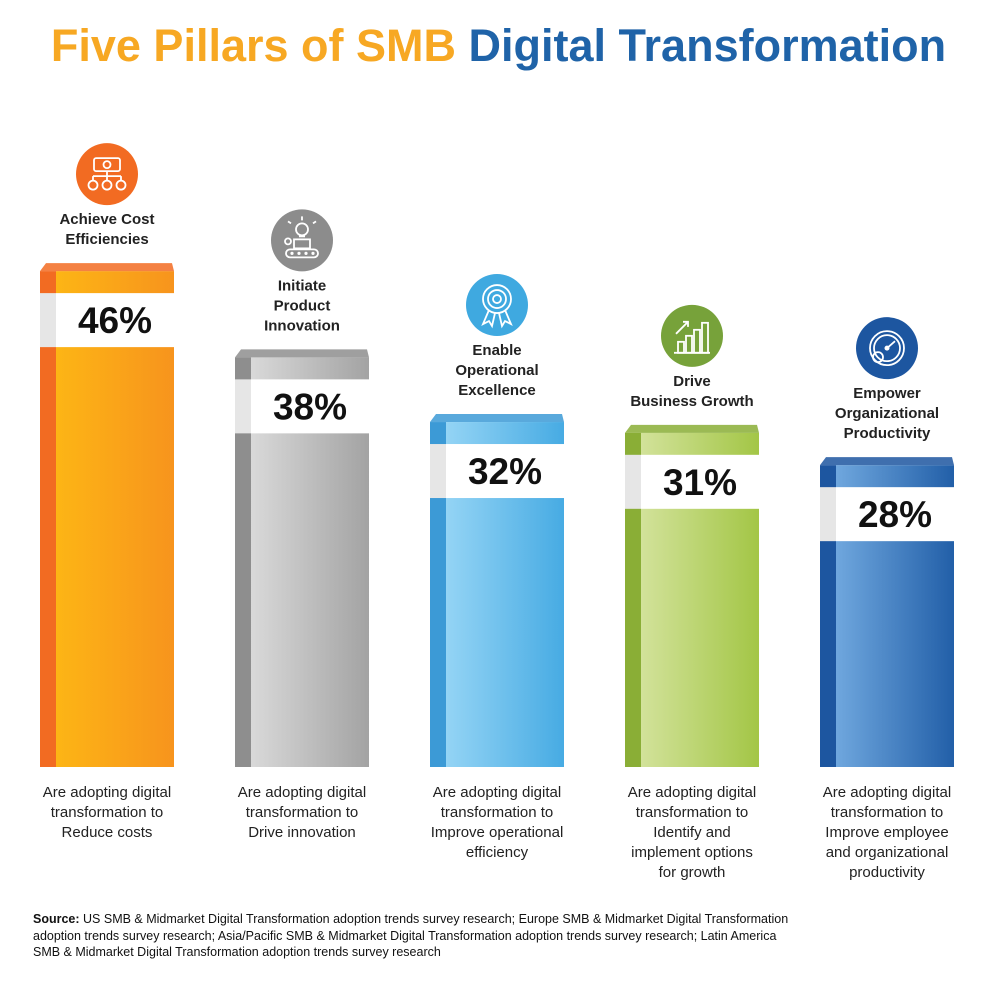 The image size is (997, 985). What do you see at coordinates (496, 350) in the screenshot?
I see `category-label: Enable` at bounding box center [496, 350].